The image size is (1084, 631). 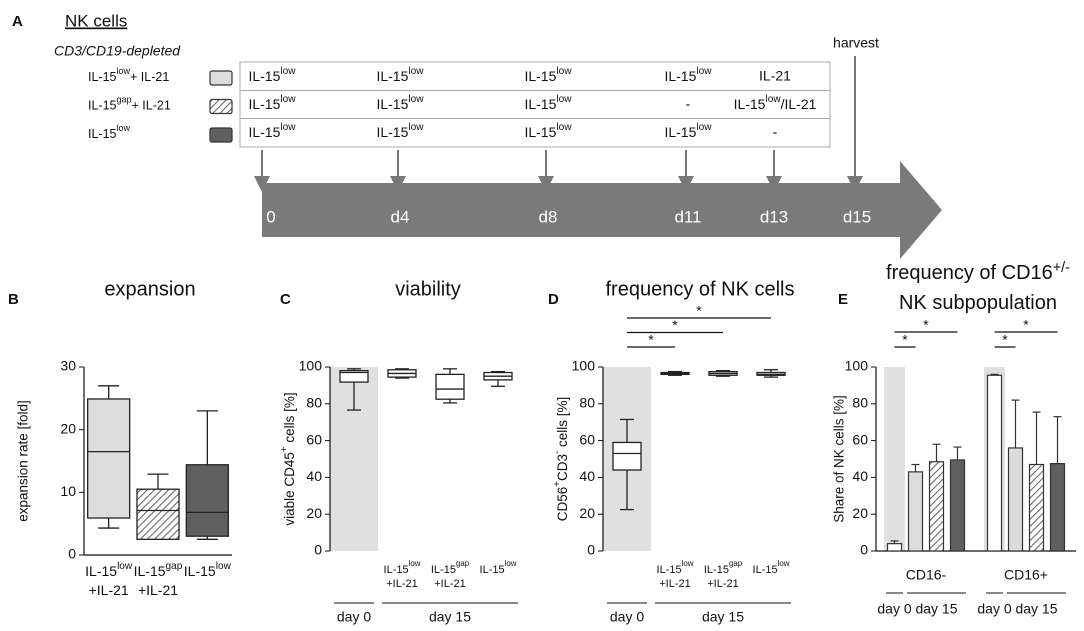 What do you see at coordinates (562, 504) in the screenshot?
I see `text-part: CD56` at bounding box center [562, 504].